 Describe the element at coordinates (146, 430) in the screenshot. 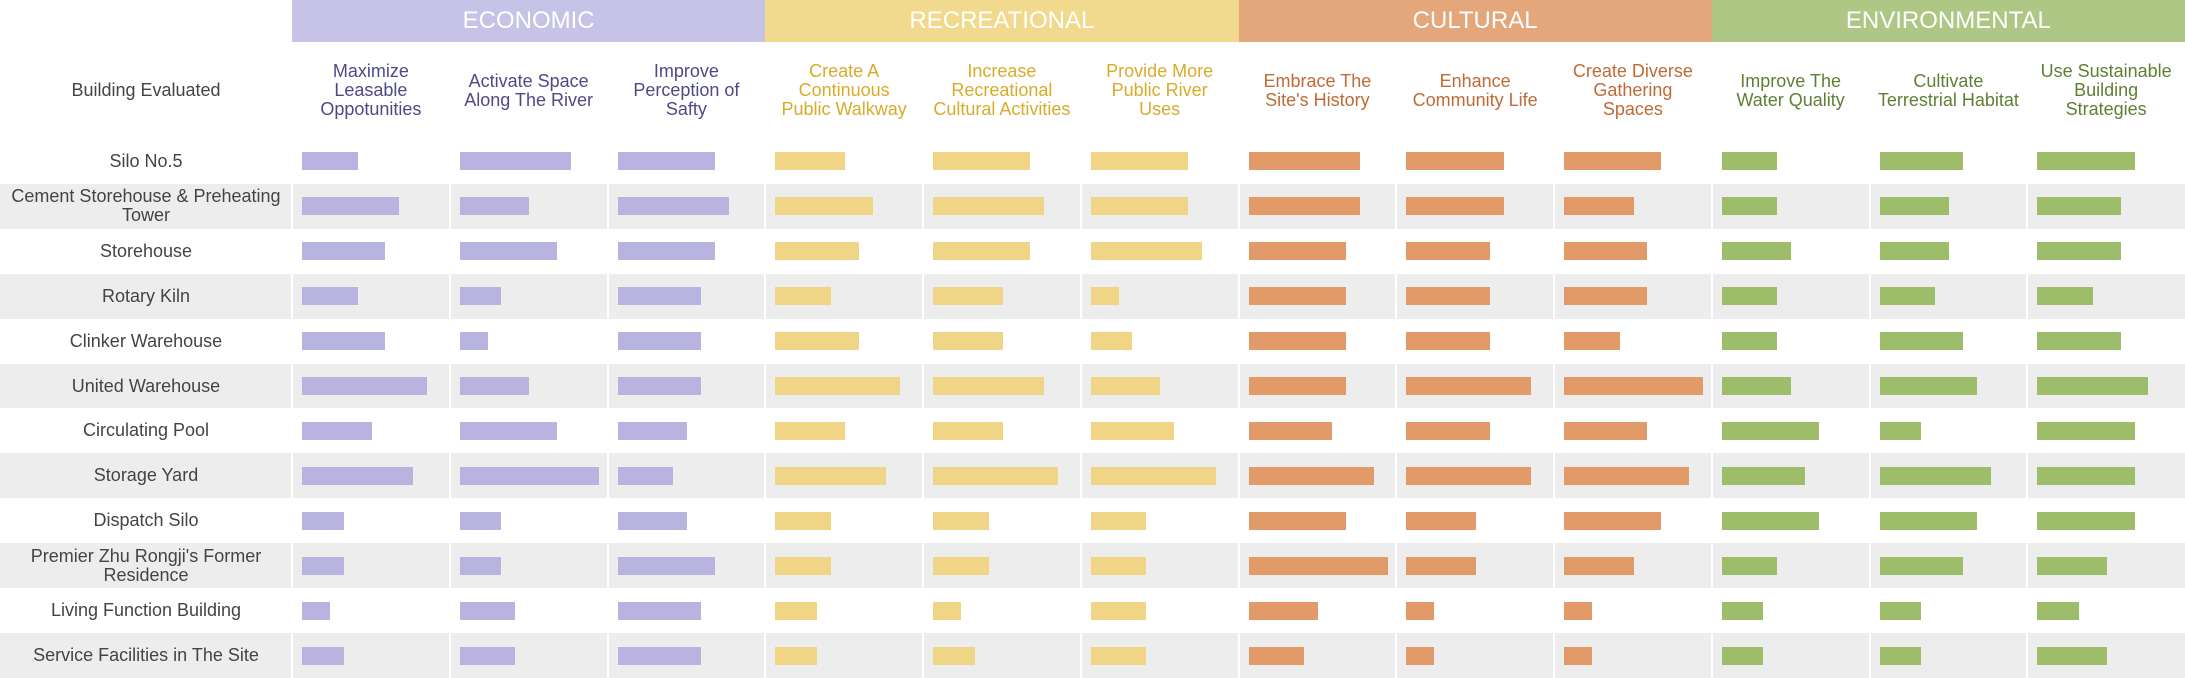

I see `row-label: Circulating Pool` at that location.